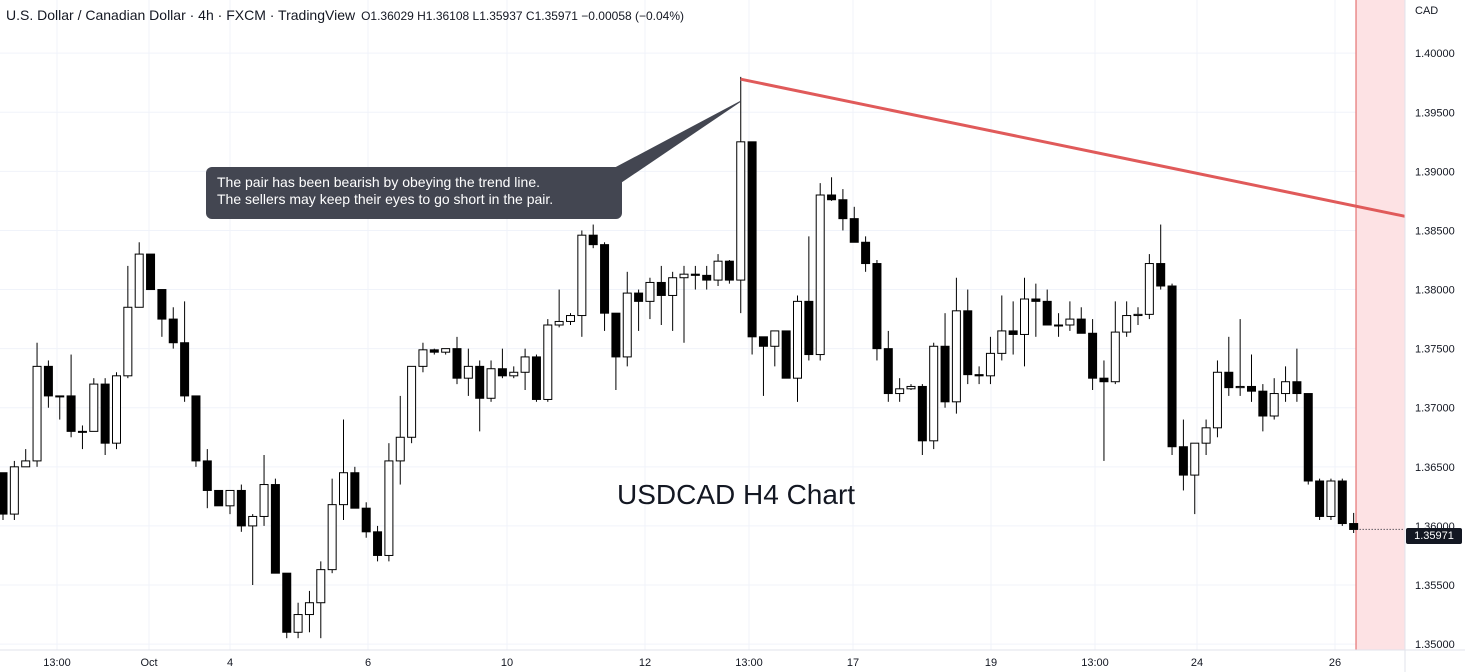 The image size is (1465, 672). What do you see at coordinates (732, 659) in the screenshot?
I see `time-axis: 13:00 Oct 4 6 10 12 13:00 17 19 13:00 24 26` at bounding box center [732, 659].